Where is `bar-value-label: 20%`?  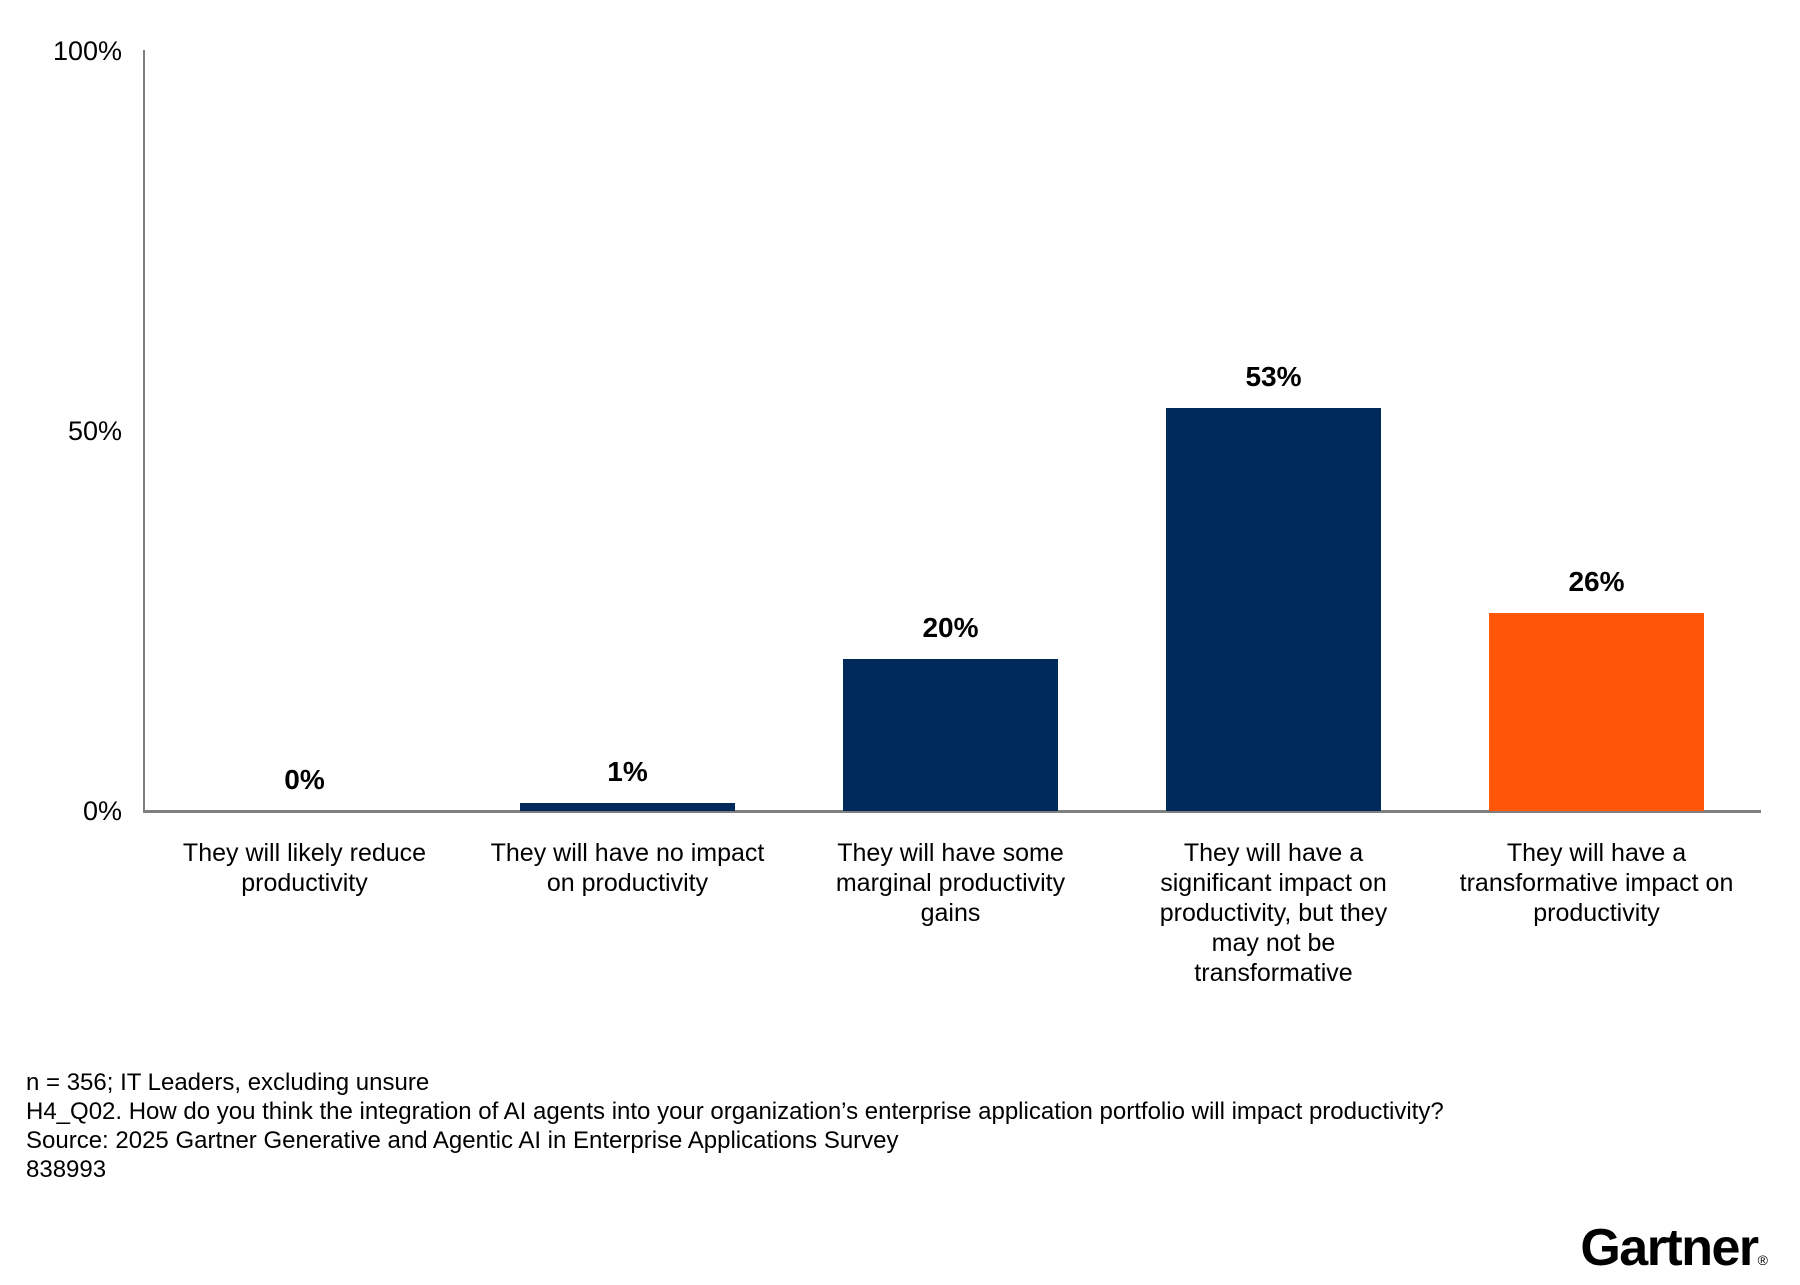
bar-value-label: 20% is located at coordinates (950, 627).